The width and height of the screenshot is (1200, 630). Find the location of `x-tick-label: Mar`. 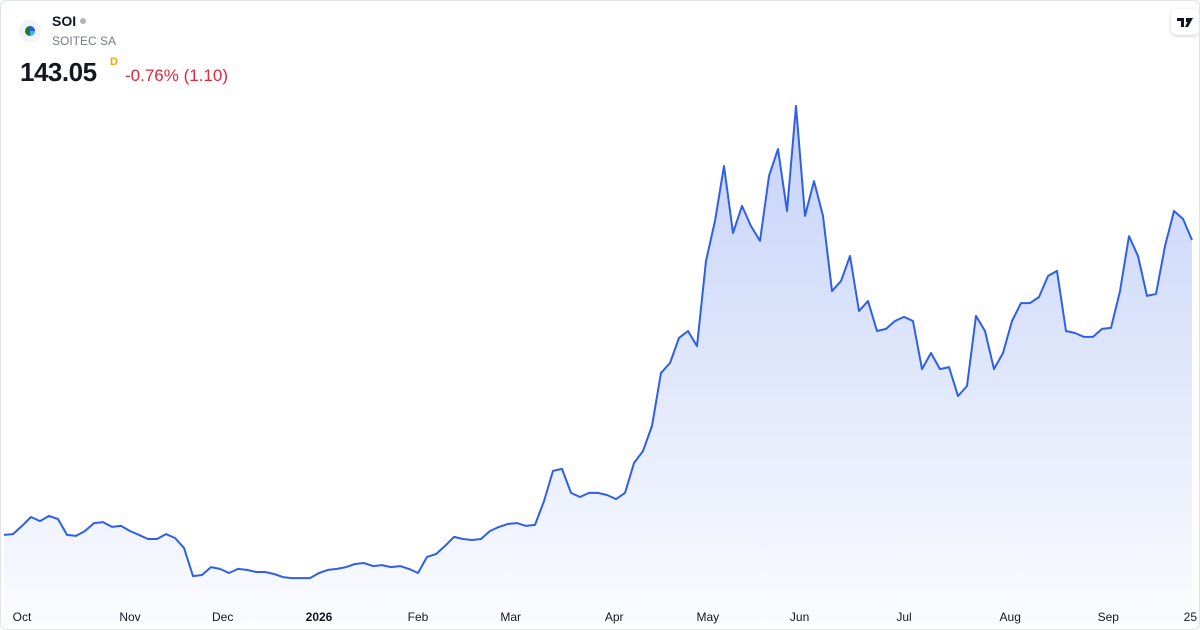

x-tick-label: Mar is located at coordinates (510, 617).